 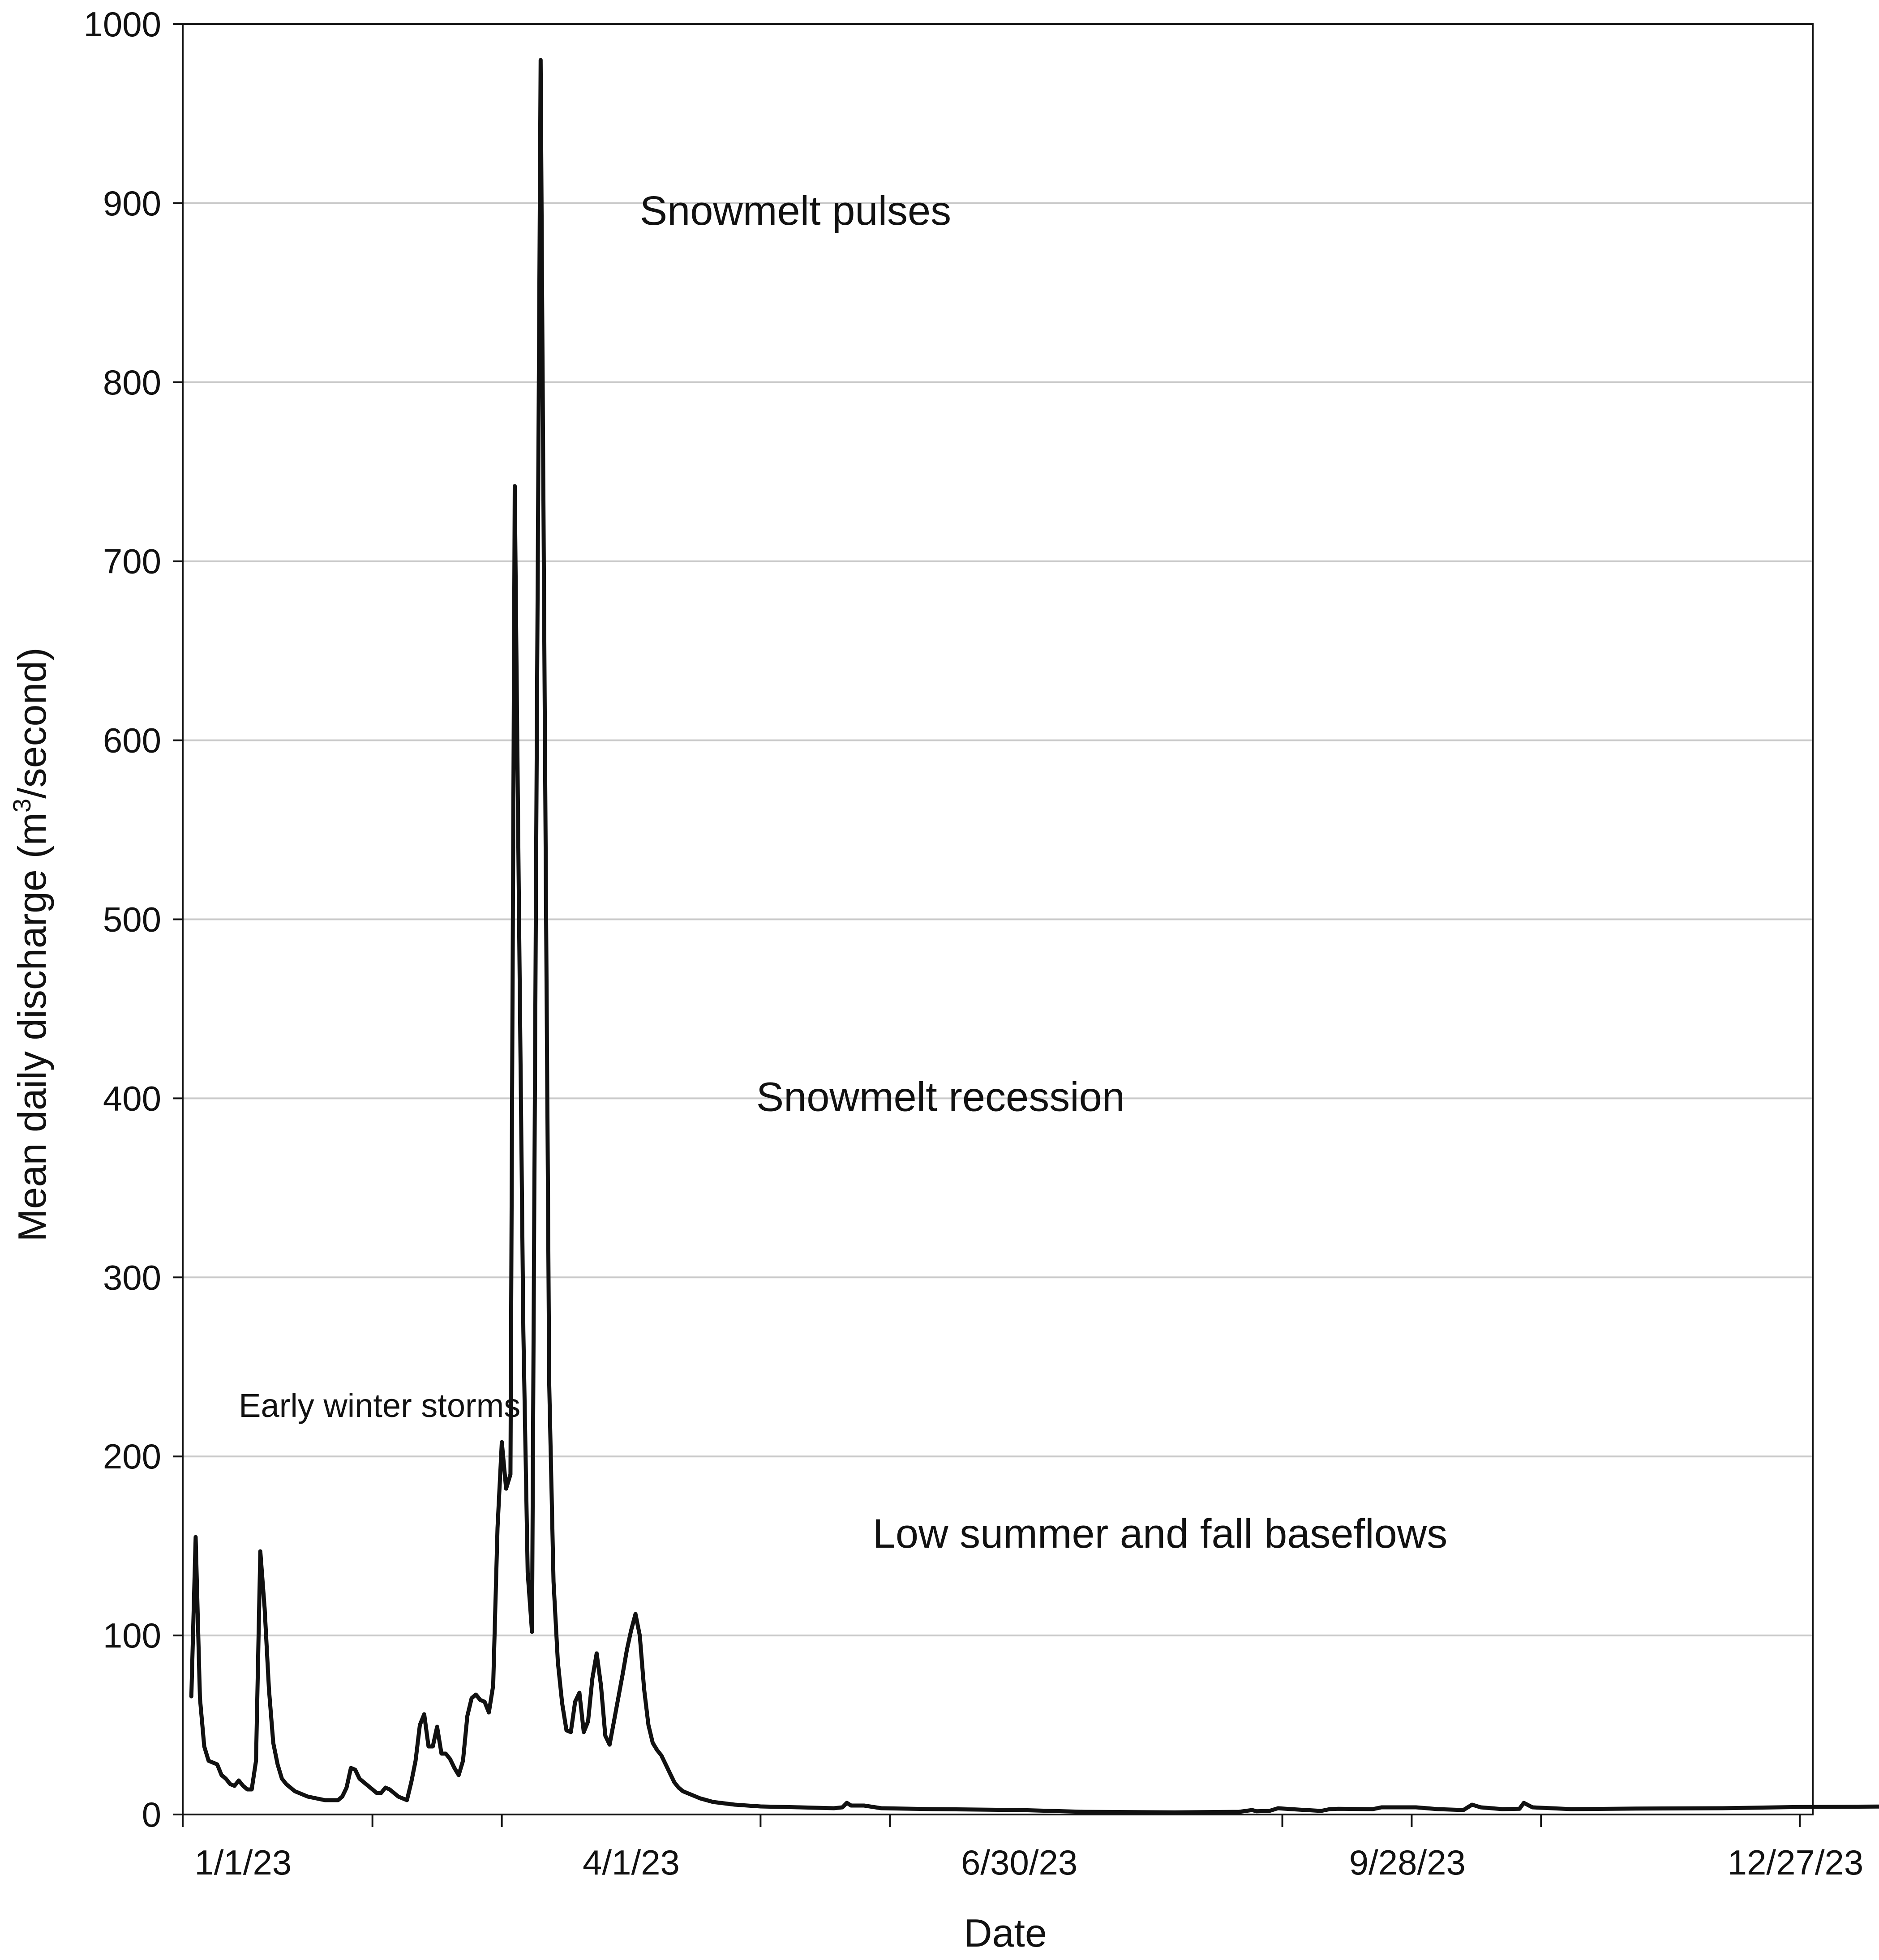 I want to click on y-tick-label-300: 300, so click(x=132, y=1277).